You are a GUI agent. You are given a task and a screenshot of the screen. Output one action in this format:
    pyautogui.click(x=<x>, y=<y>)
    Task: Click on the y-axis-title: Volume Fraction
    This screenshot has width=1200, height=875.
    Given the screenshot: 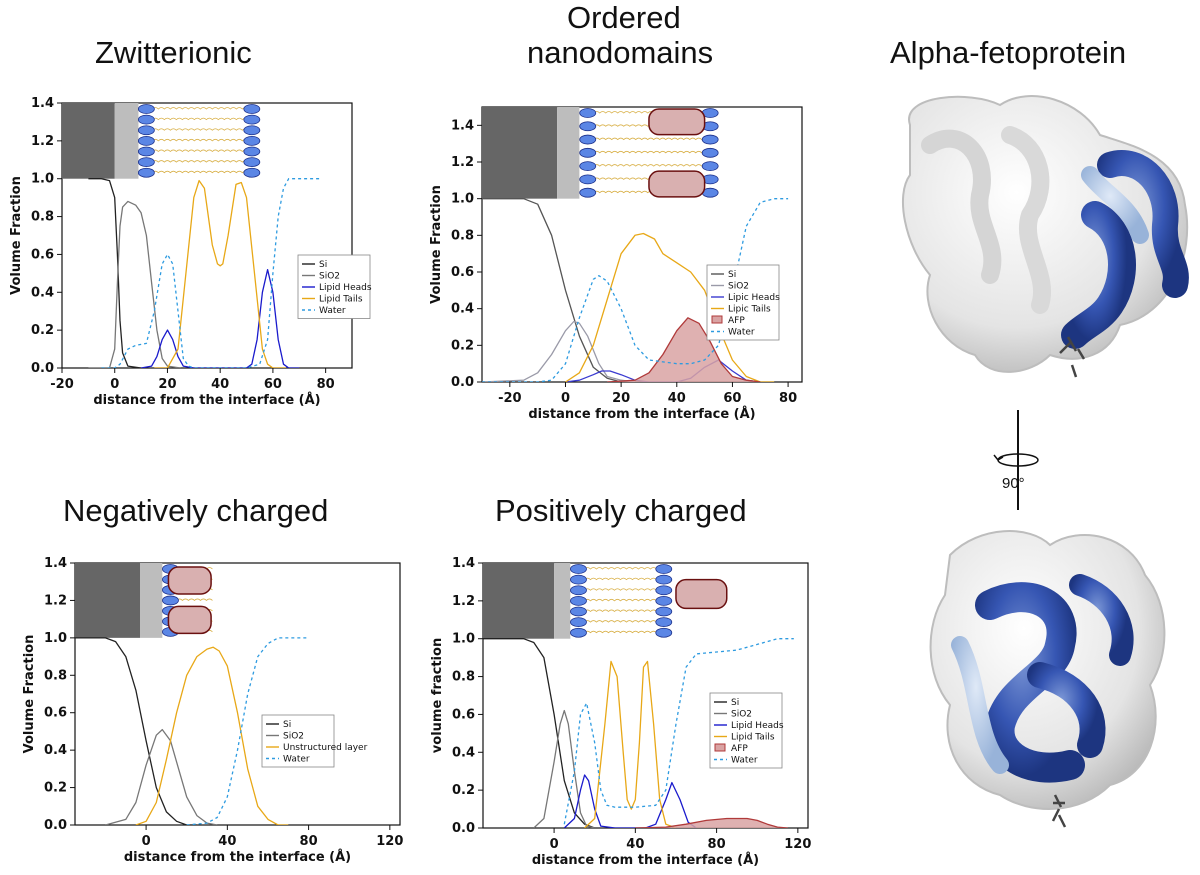 What is the action you would take?
    pyautogui.click(x=29, y=694)
    